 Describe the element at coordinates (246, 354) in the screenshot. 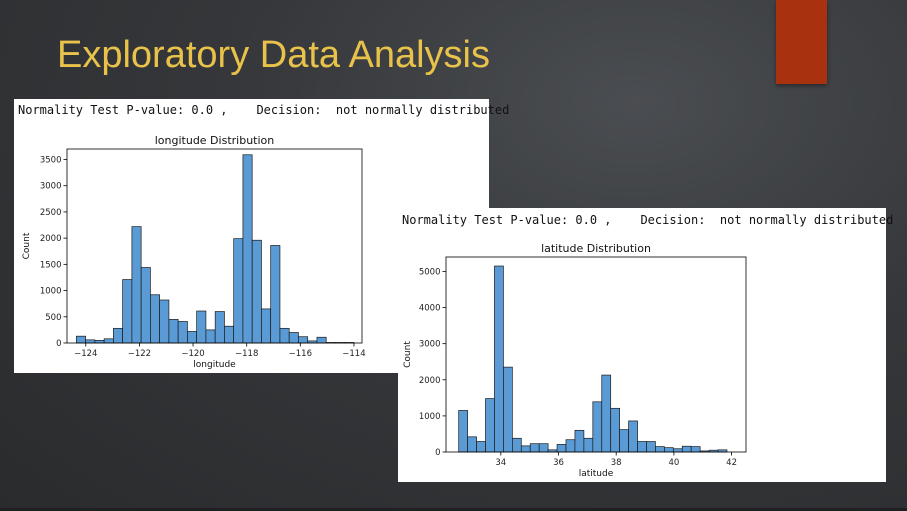

I see `x-tick-label: −118` at that location.